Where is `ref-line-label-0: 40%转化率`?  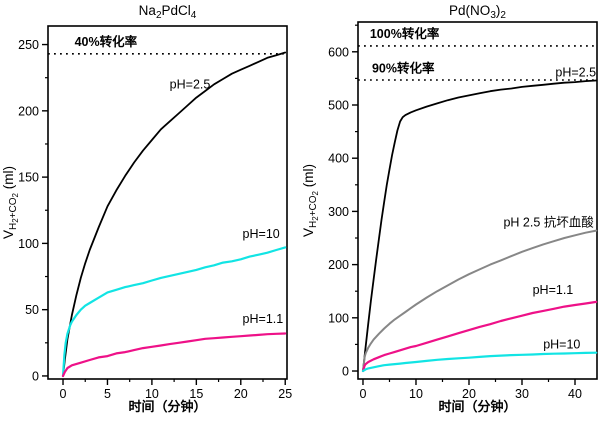 ref-line-label-0: 40%转化率 is located at coordinates (106, 41).